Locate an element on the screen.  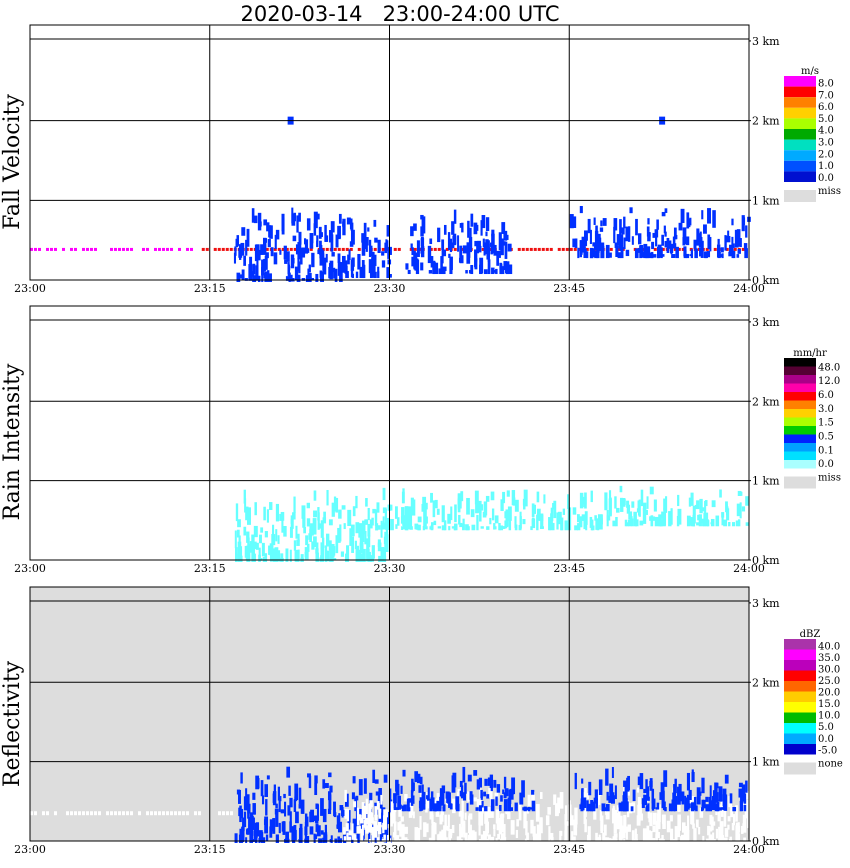
legend-label: 48.0 is located at coordinates (829, 367).